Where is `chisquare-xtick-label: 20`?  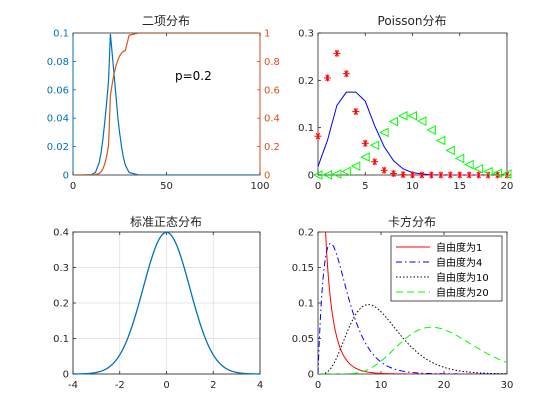
chisquare-xtick-label: 20 is located at coordinates (444, 385).